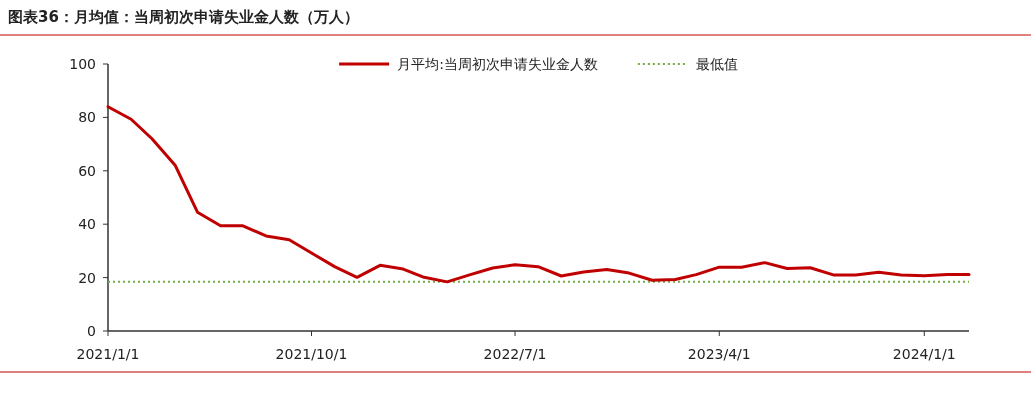  What do you see at coordinates (87, 277) in the screenshot?
I see `y-tick-label: 20` at bounding box center [87, 277].